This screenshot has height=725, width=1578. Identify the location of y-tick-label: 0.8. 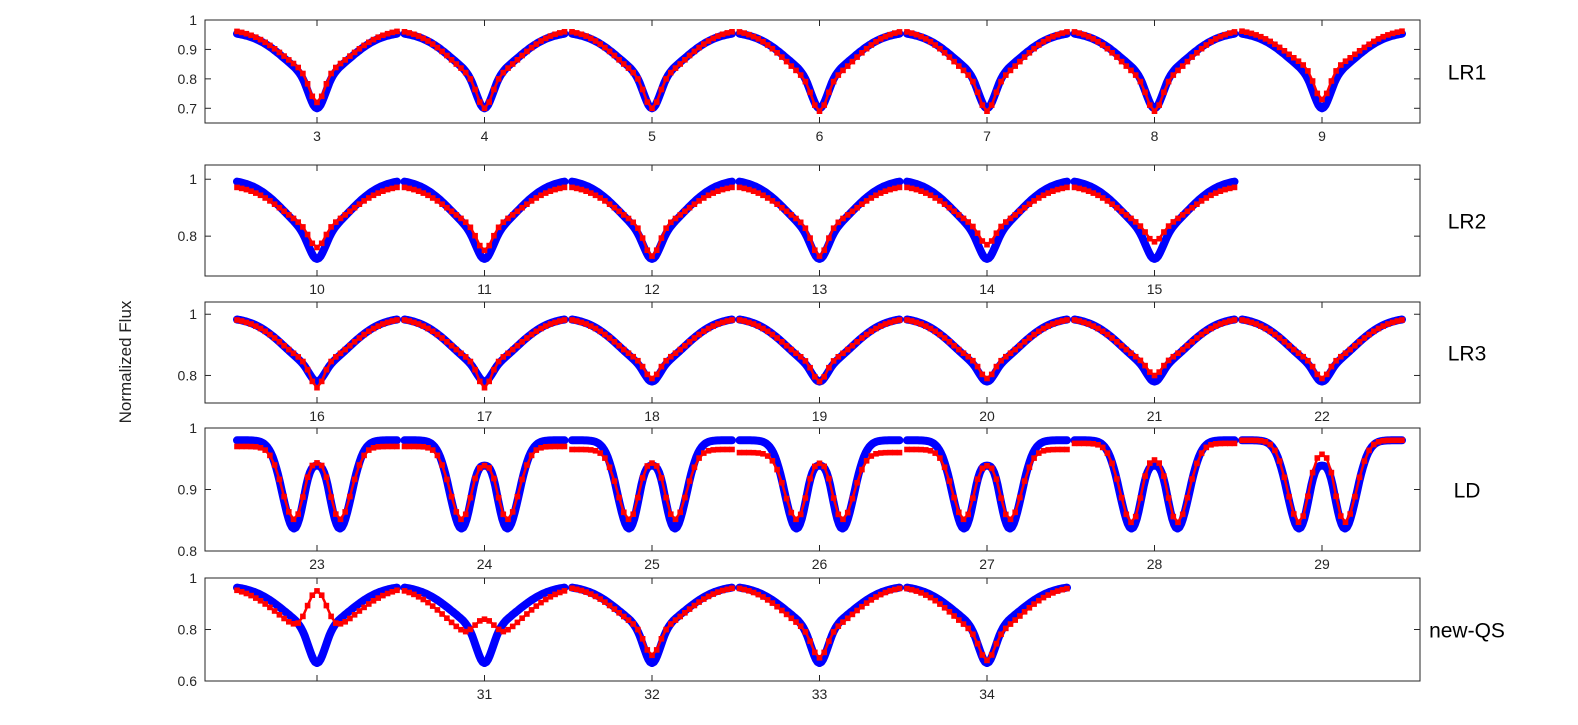
(188, 551).